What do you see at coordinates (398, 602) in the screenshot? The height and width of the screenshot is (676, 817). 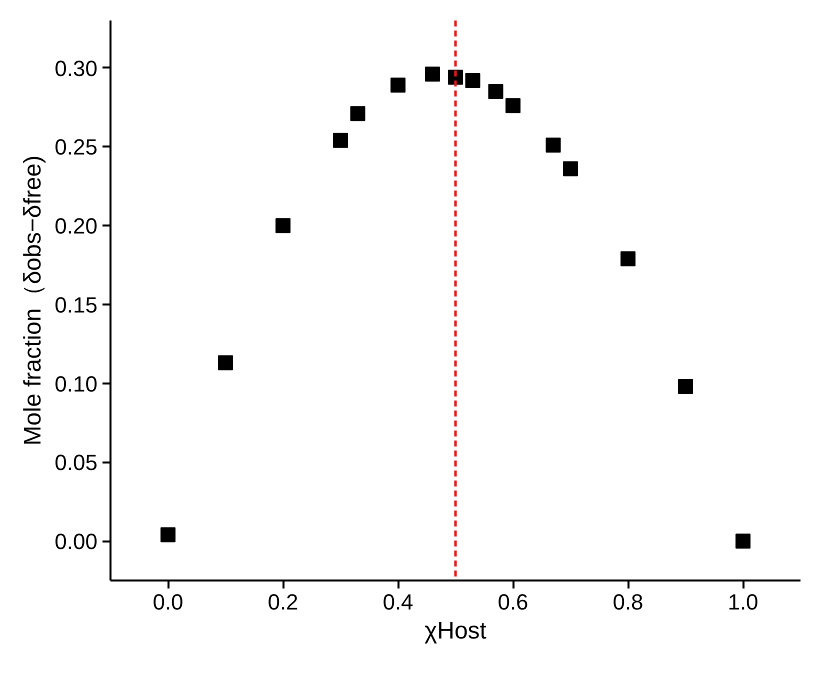 I see `x-tick-label: 0.4` at bounding box center [398, 602].